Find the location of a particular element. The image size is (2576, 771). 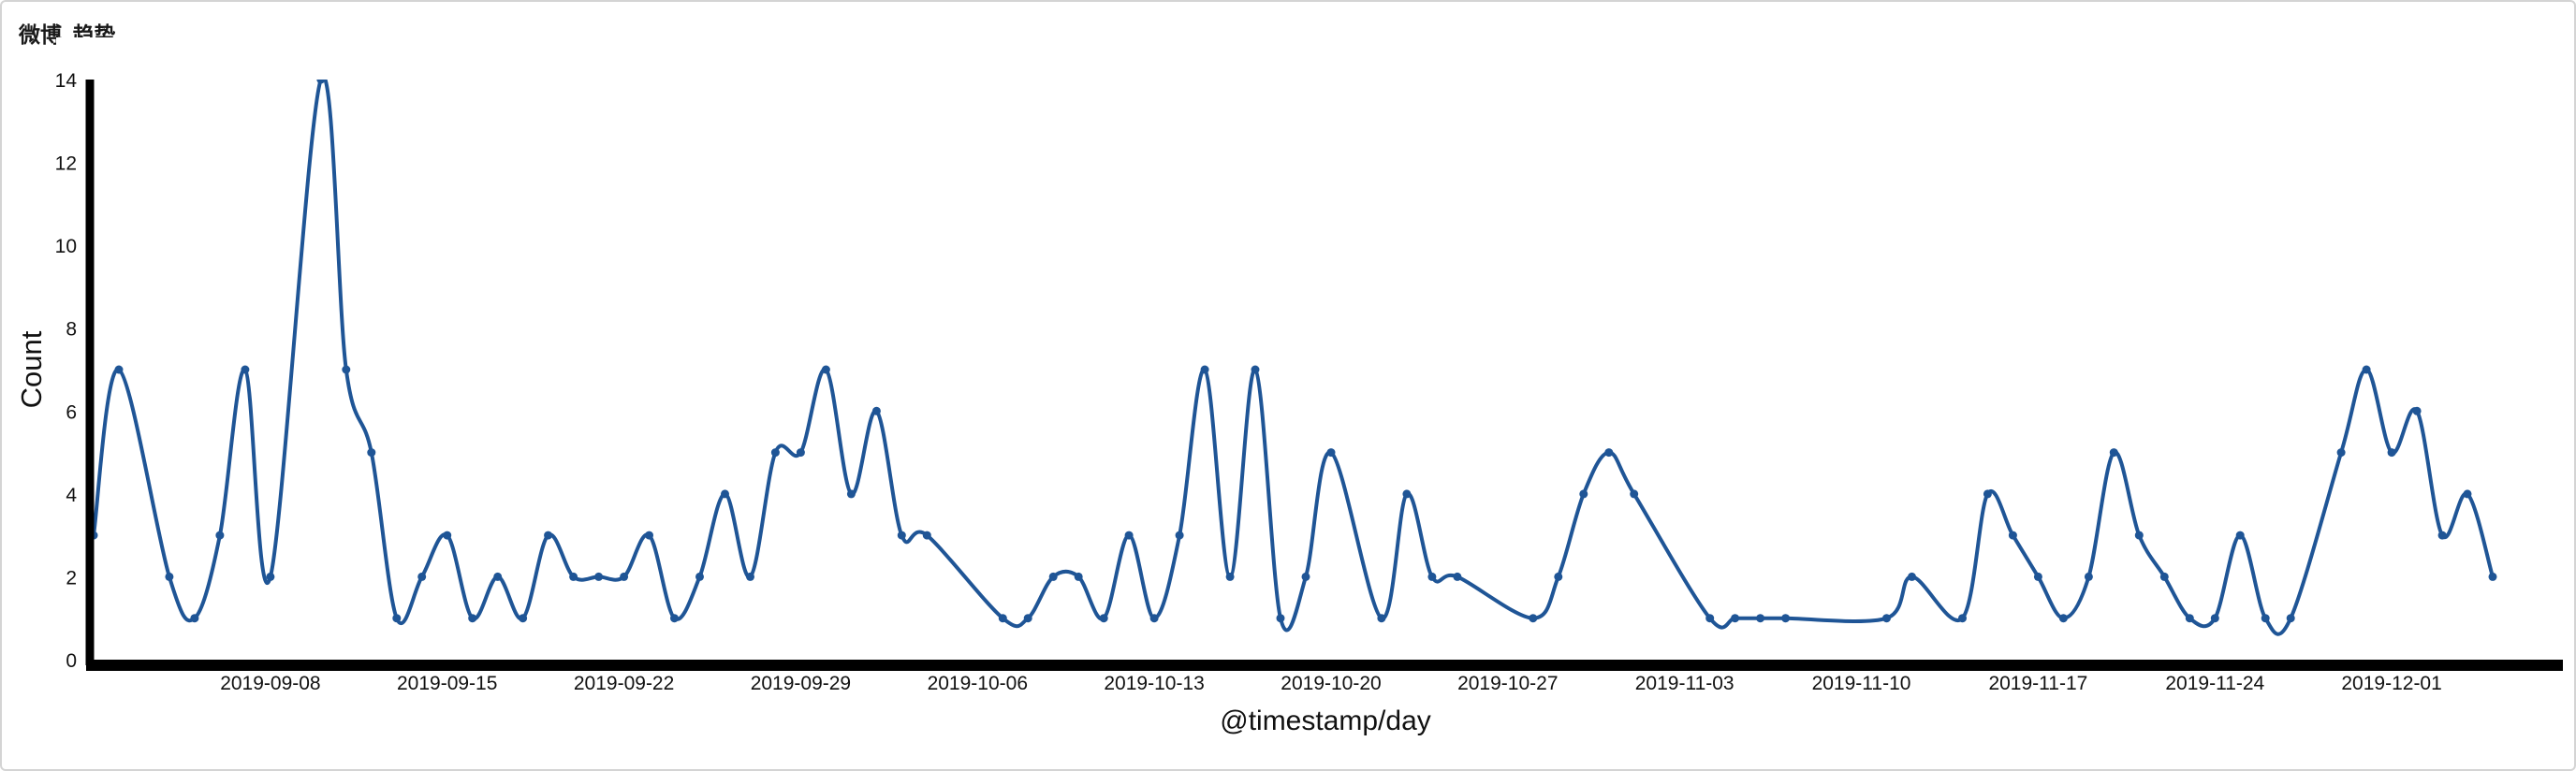

x-tick-label: 2019-12-01 is located at coordinates (2391, 683).